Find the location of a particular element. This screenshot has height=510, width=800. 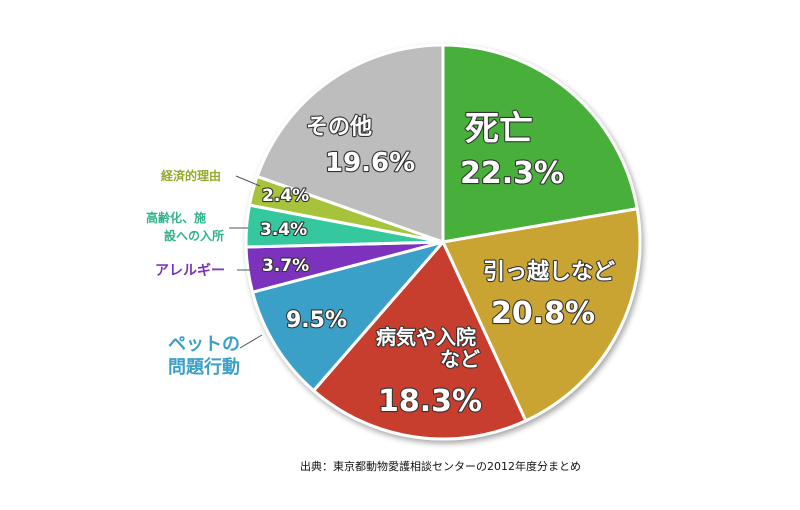

slice-value-death: 22.3% is located at coordinates (512, 173).